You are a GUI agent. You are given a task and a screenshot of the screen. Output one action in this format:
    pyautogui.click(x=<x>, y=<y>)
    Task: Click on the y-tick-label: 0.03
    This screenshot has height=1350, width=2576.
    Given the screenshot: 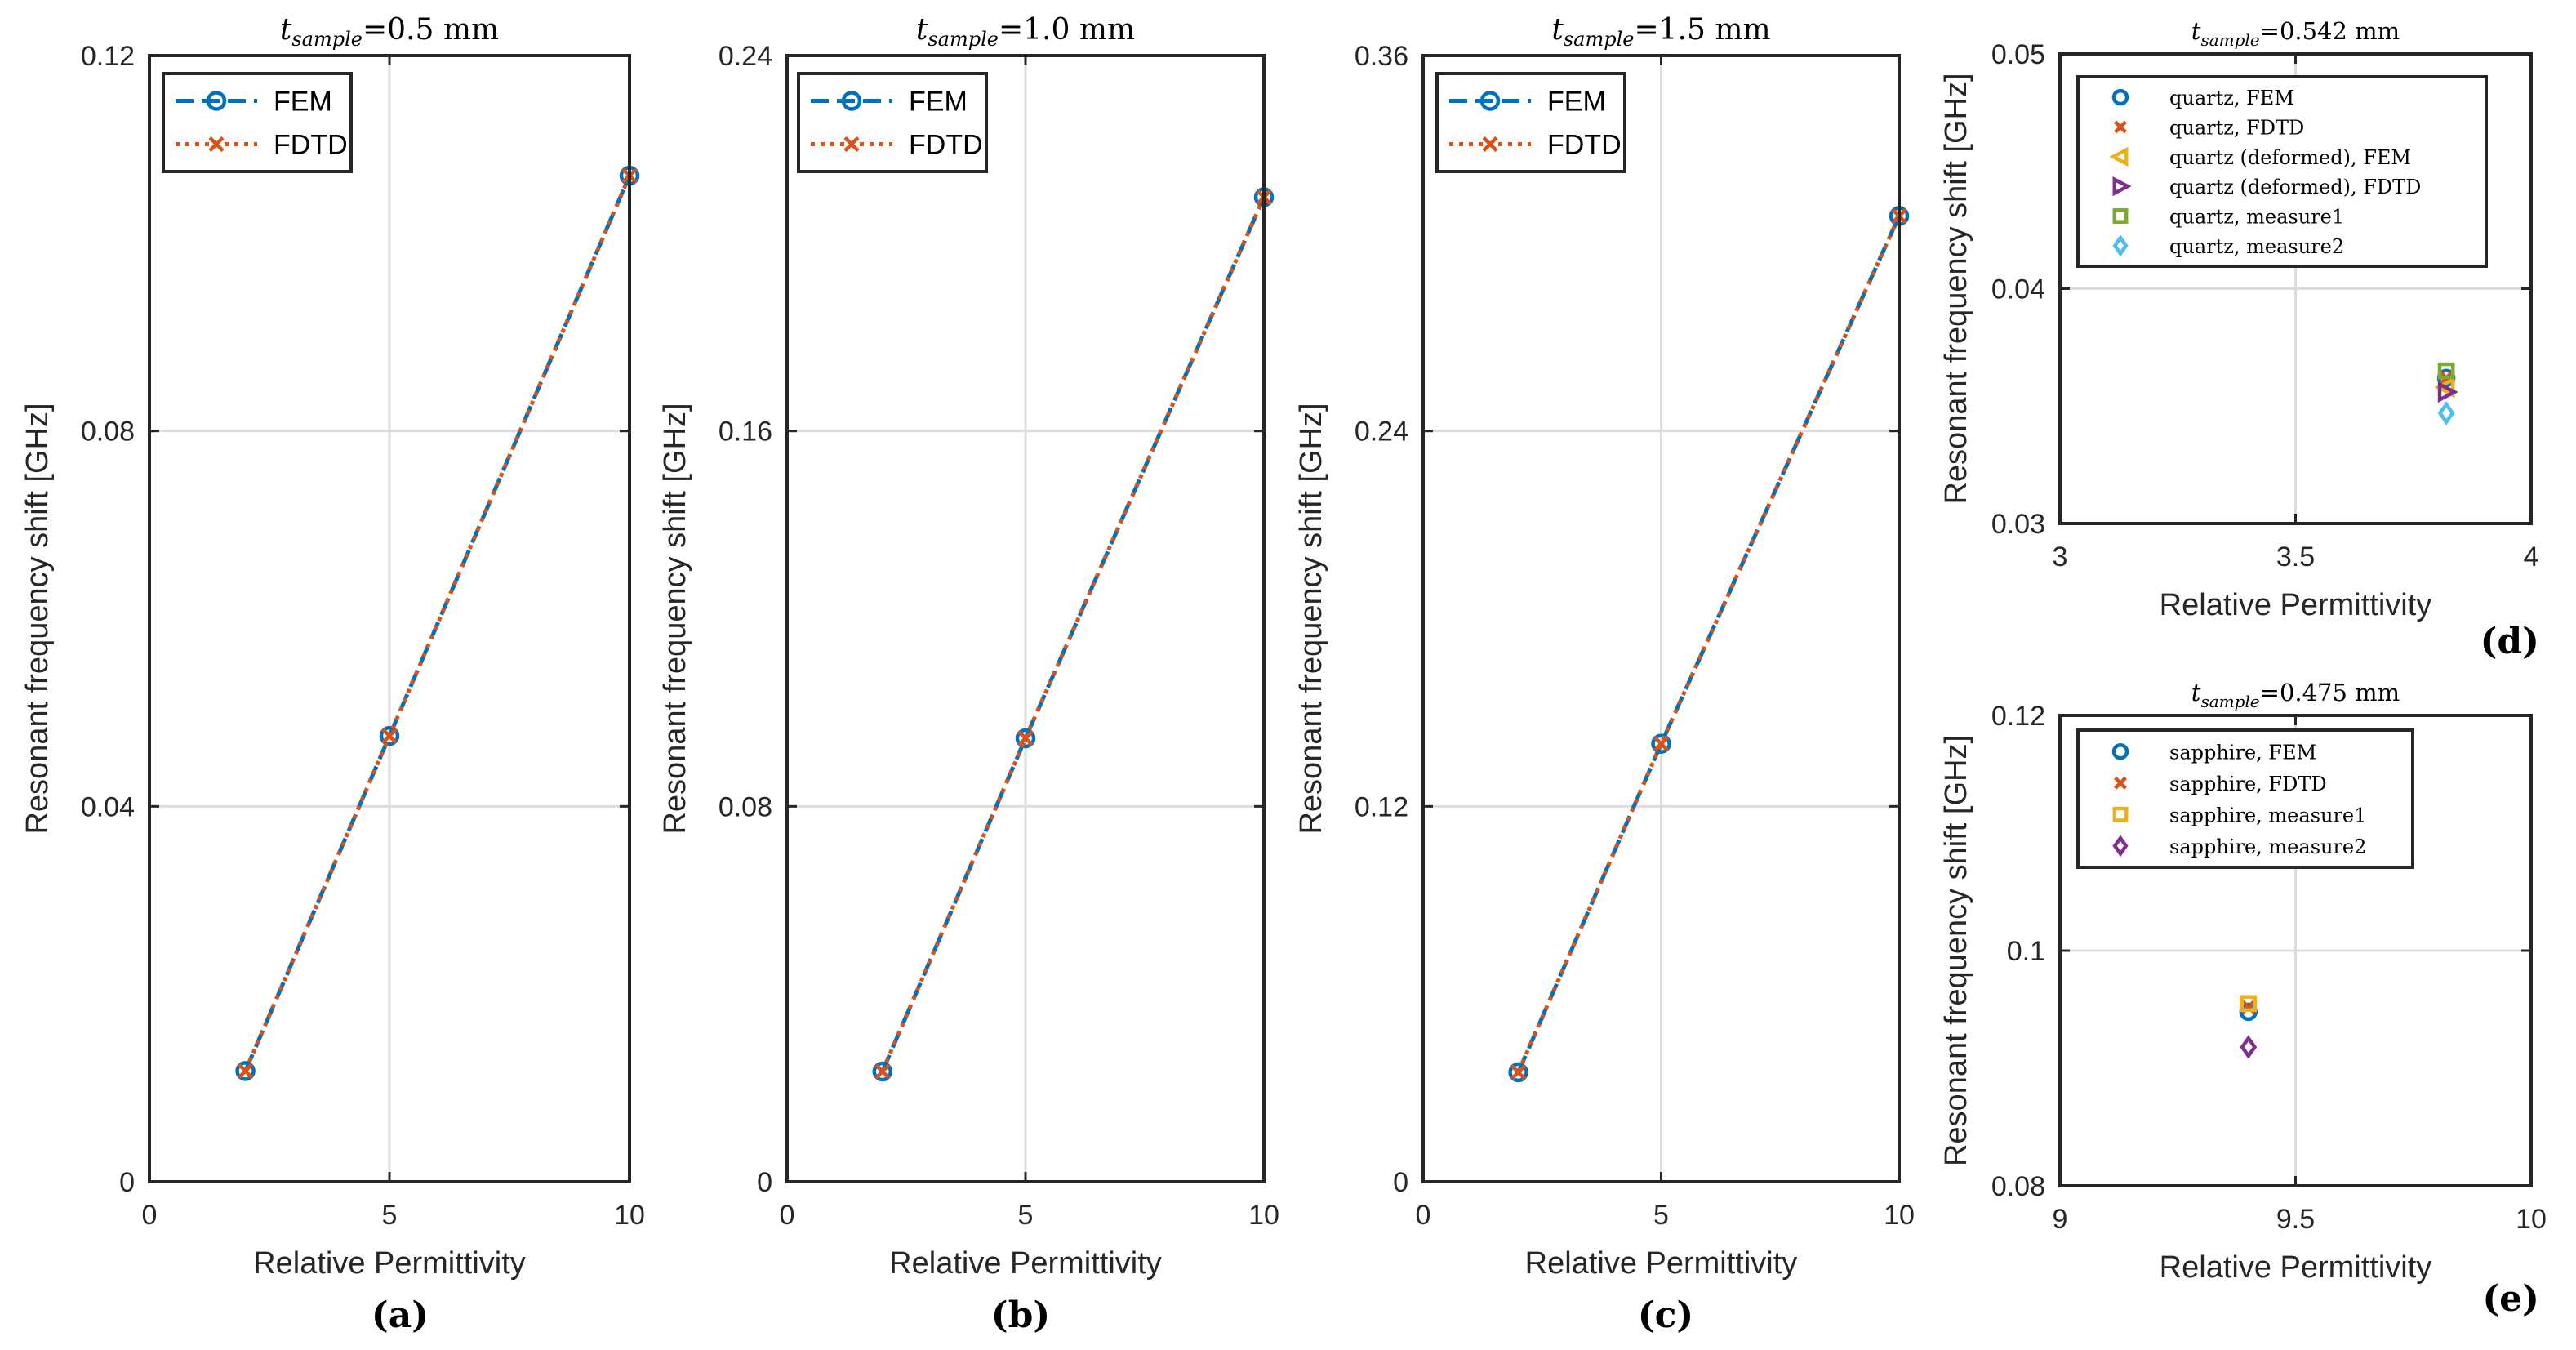 What is the action you would take?
    pyautogui.click(x=2018, y=524)
    